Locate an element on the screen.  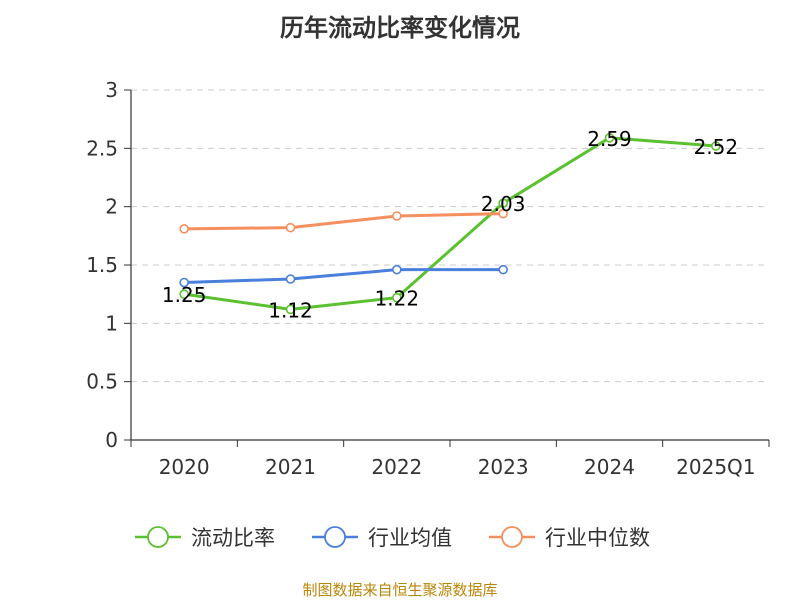
data-label: 2.59 is located at coordinates (609, 139).